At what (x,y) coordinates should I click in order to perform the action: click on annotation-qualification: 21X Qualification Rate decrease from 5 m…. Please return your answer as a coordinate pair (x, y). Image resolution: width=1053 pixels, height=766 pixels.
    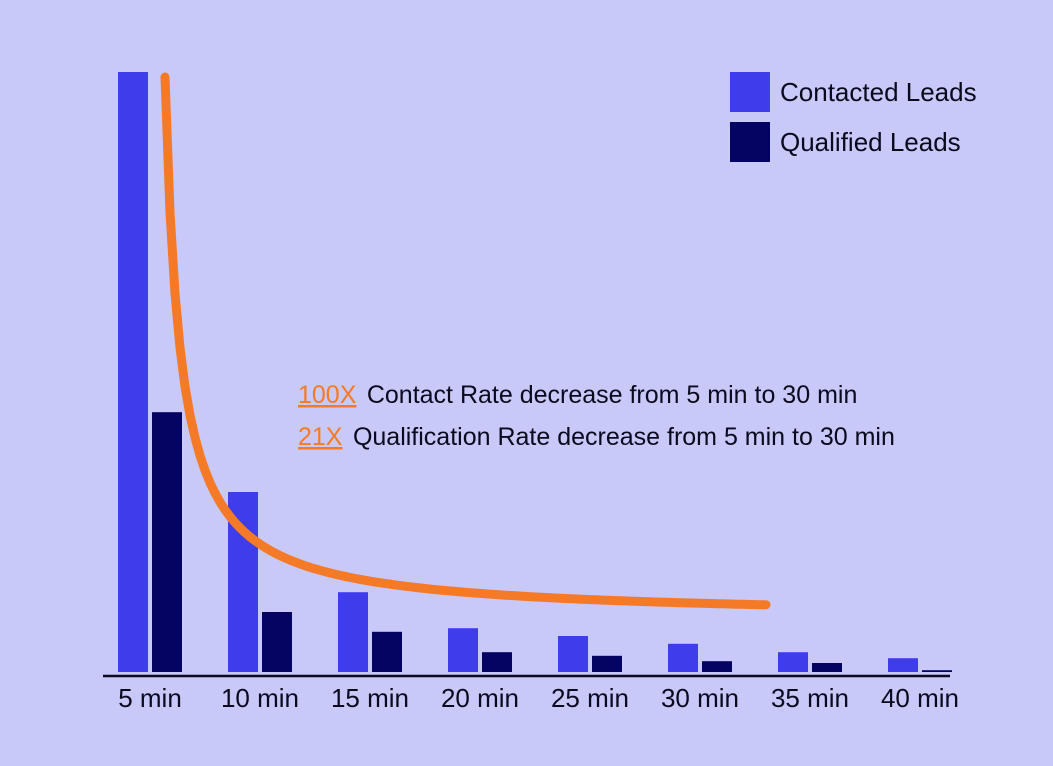
    Looking at the image, I should click on (596, 437).